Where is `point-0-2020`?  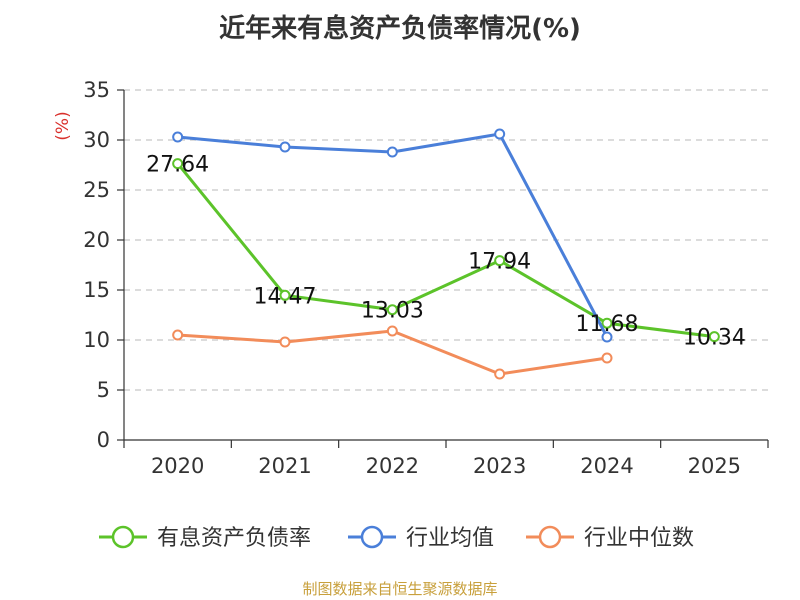 point-0-2020 is located at coordinates (178, 164).